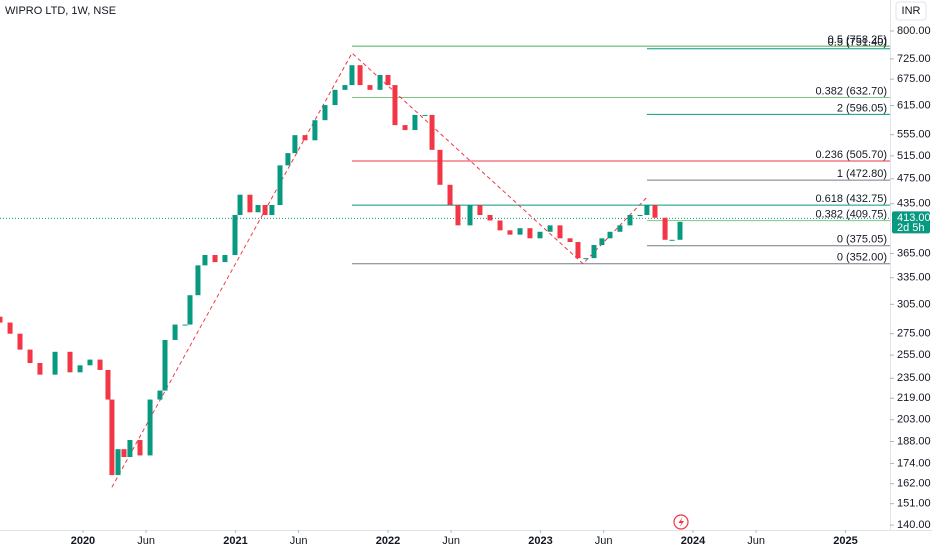 The height and width of the screenshot is (550, 932). Describe the element at coordinates (914, 79) in the screenshot. I see `y-tick-label: 675.00` at that location.